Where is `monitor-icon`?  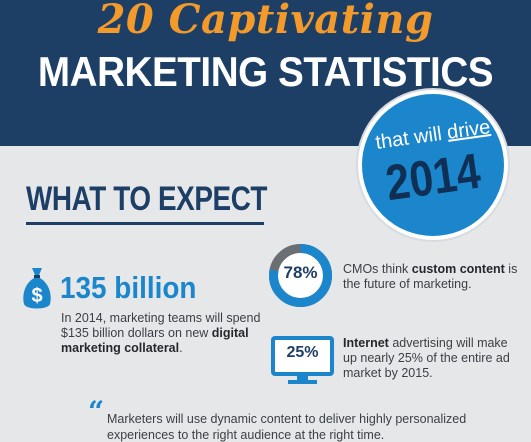 monitor-icon is located at coordinates (302, 360).